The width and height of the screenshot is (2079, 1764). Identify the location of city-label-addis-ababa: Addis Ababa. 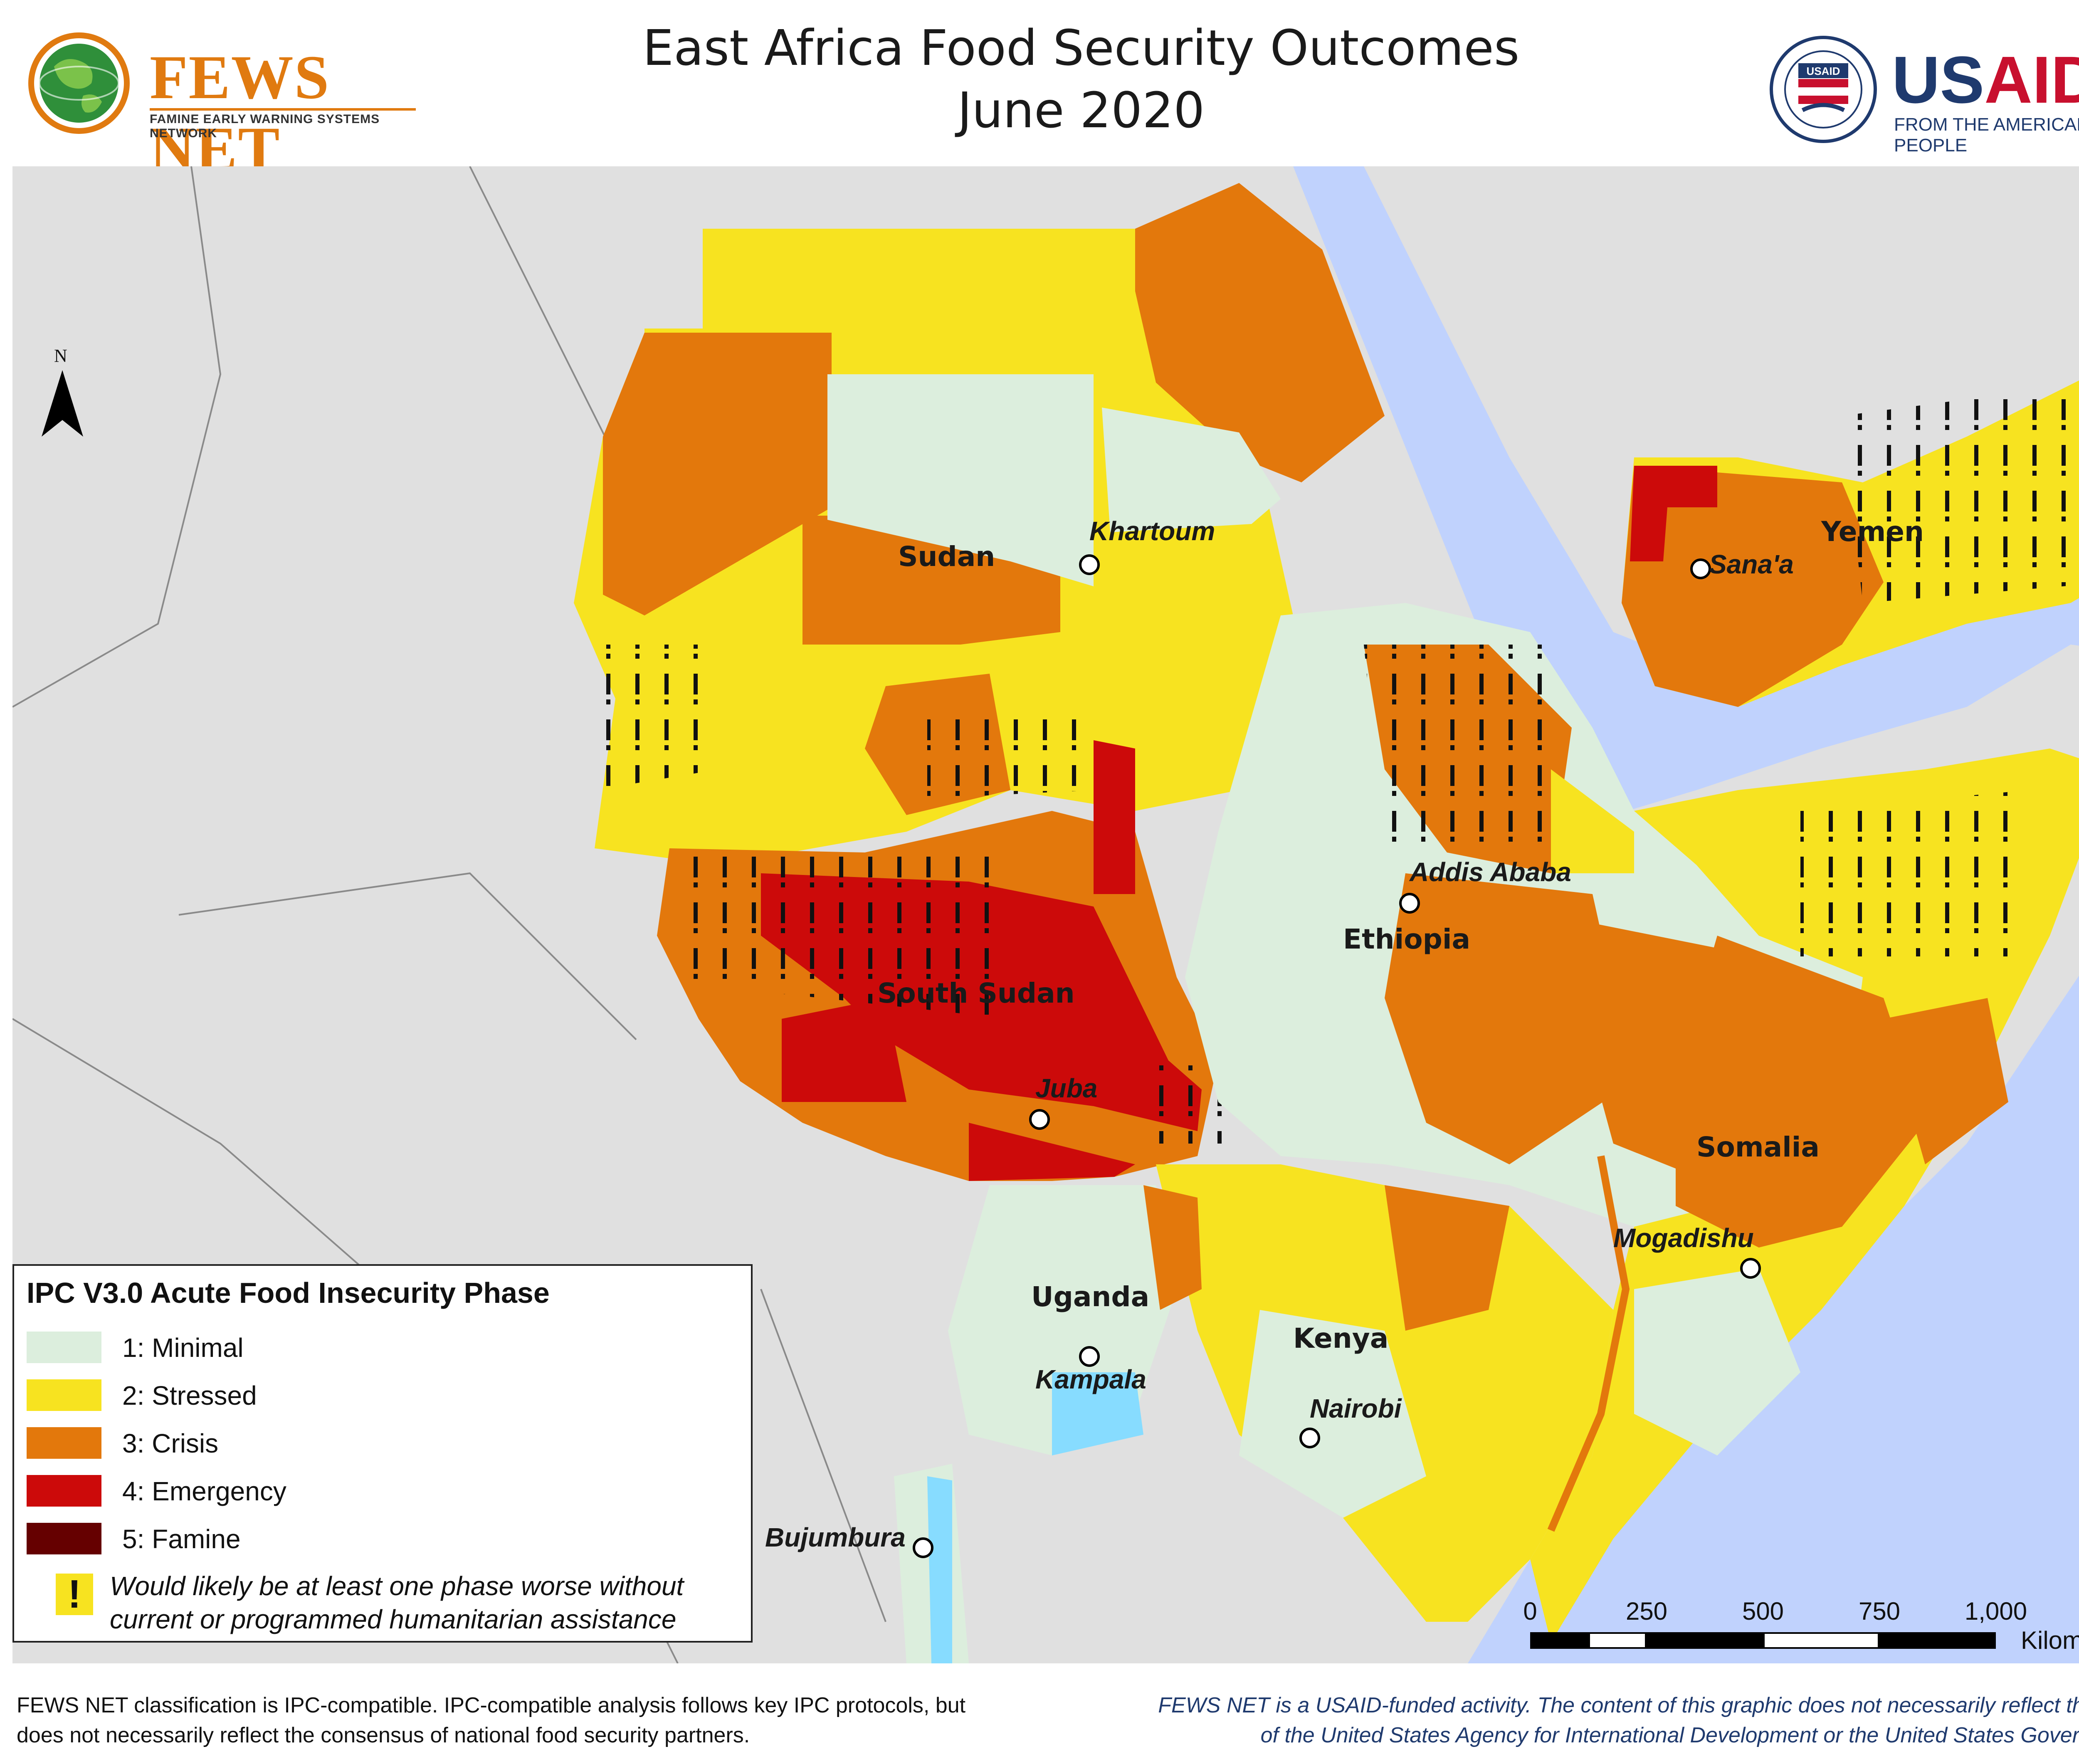
(1490, 872).